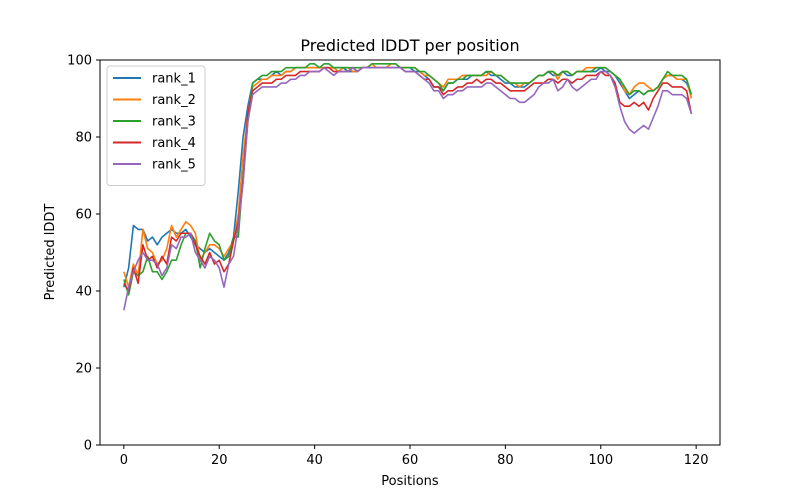 This screenshot has height=500, width=800. Describe the element at coordinates (314, 460) in the screenshot. I see `x-tick-label: 40` at that location.